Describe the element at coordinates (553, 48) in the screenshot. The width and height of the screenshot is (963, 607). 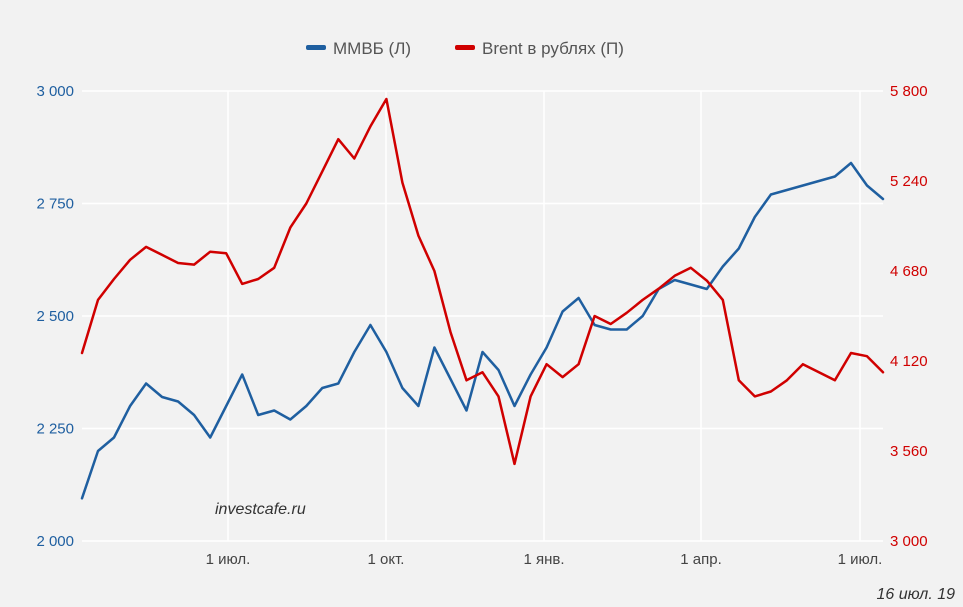
I see `legend-label: Brent в рублях (П)` at that location.